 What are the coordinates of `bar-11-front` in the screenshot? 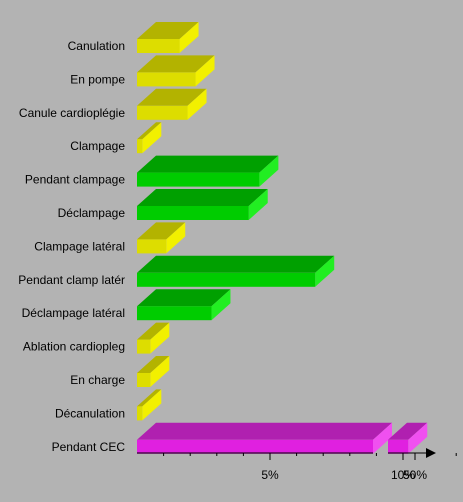 It's located at (144, 380).